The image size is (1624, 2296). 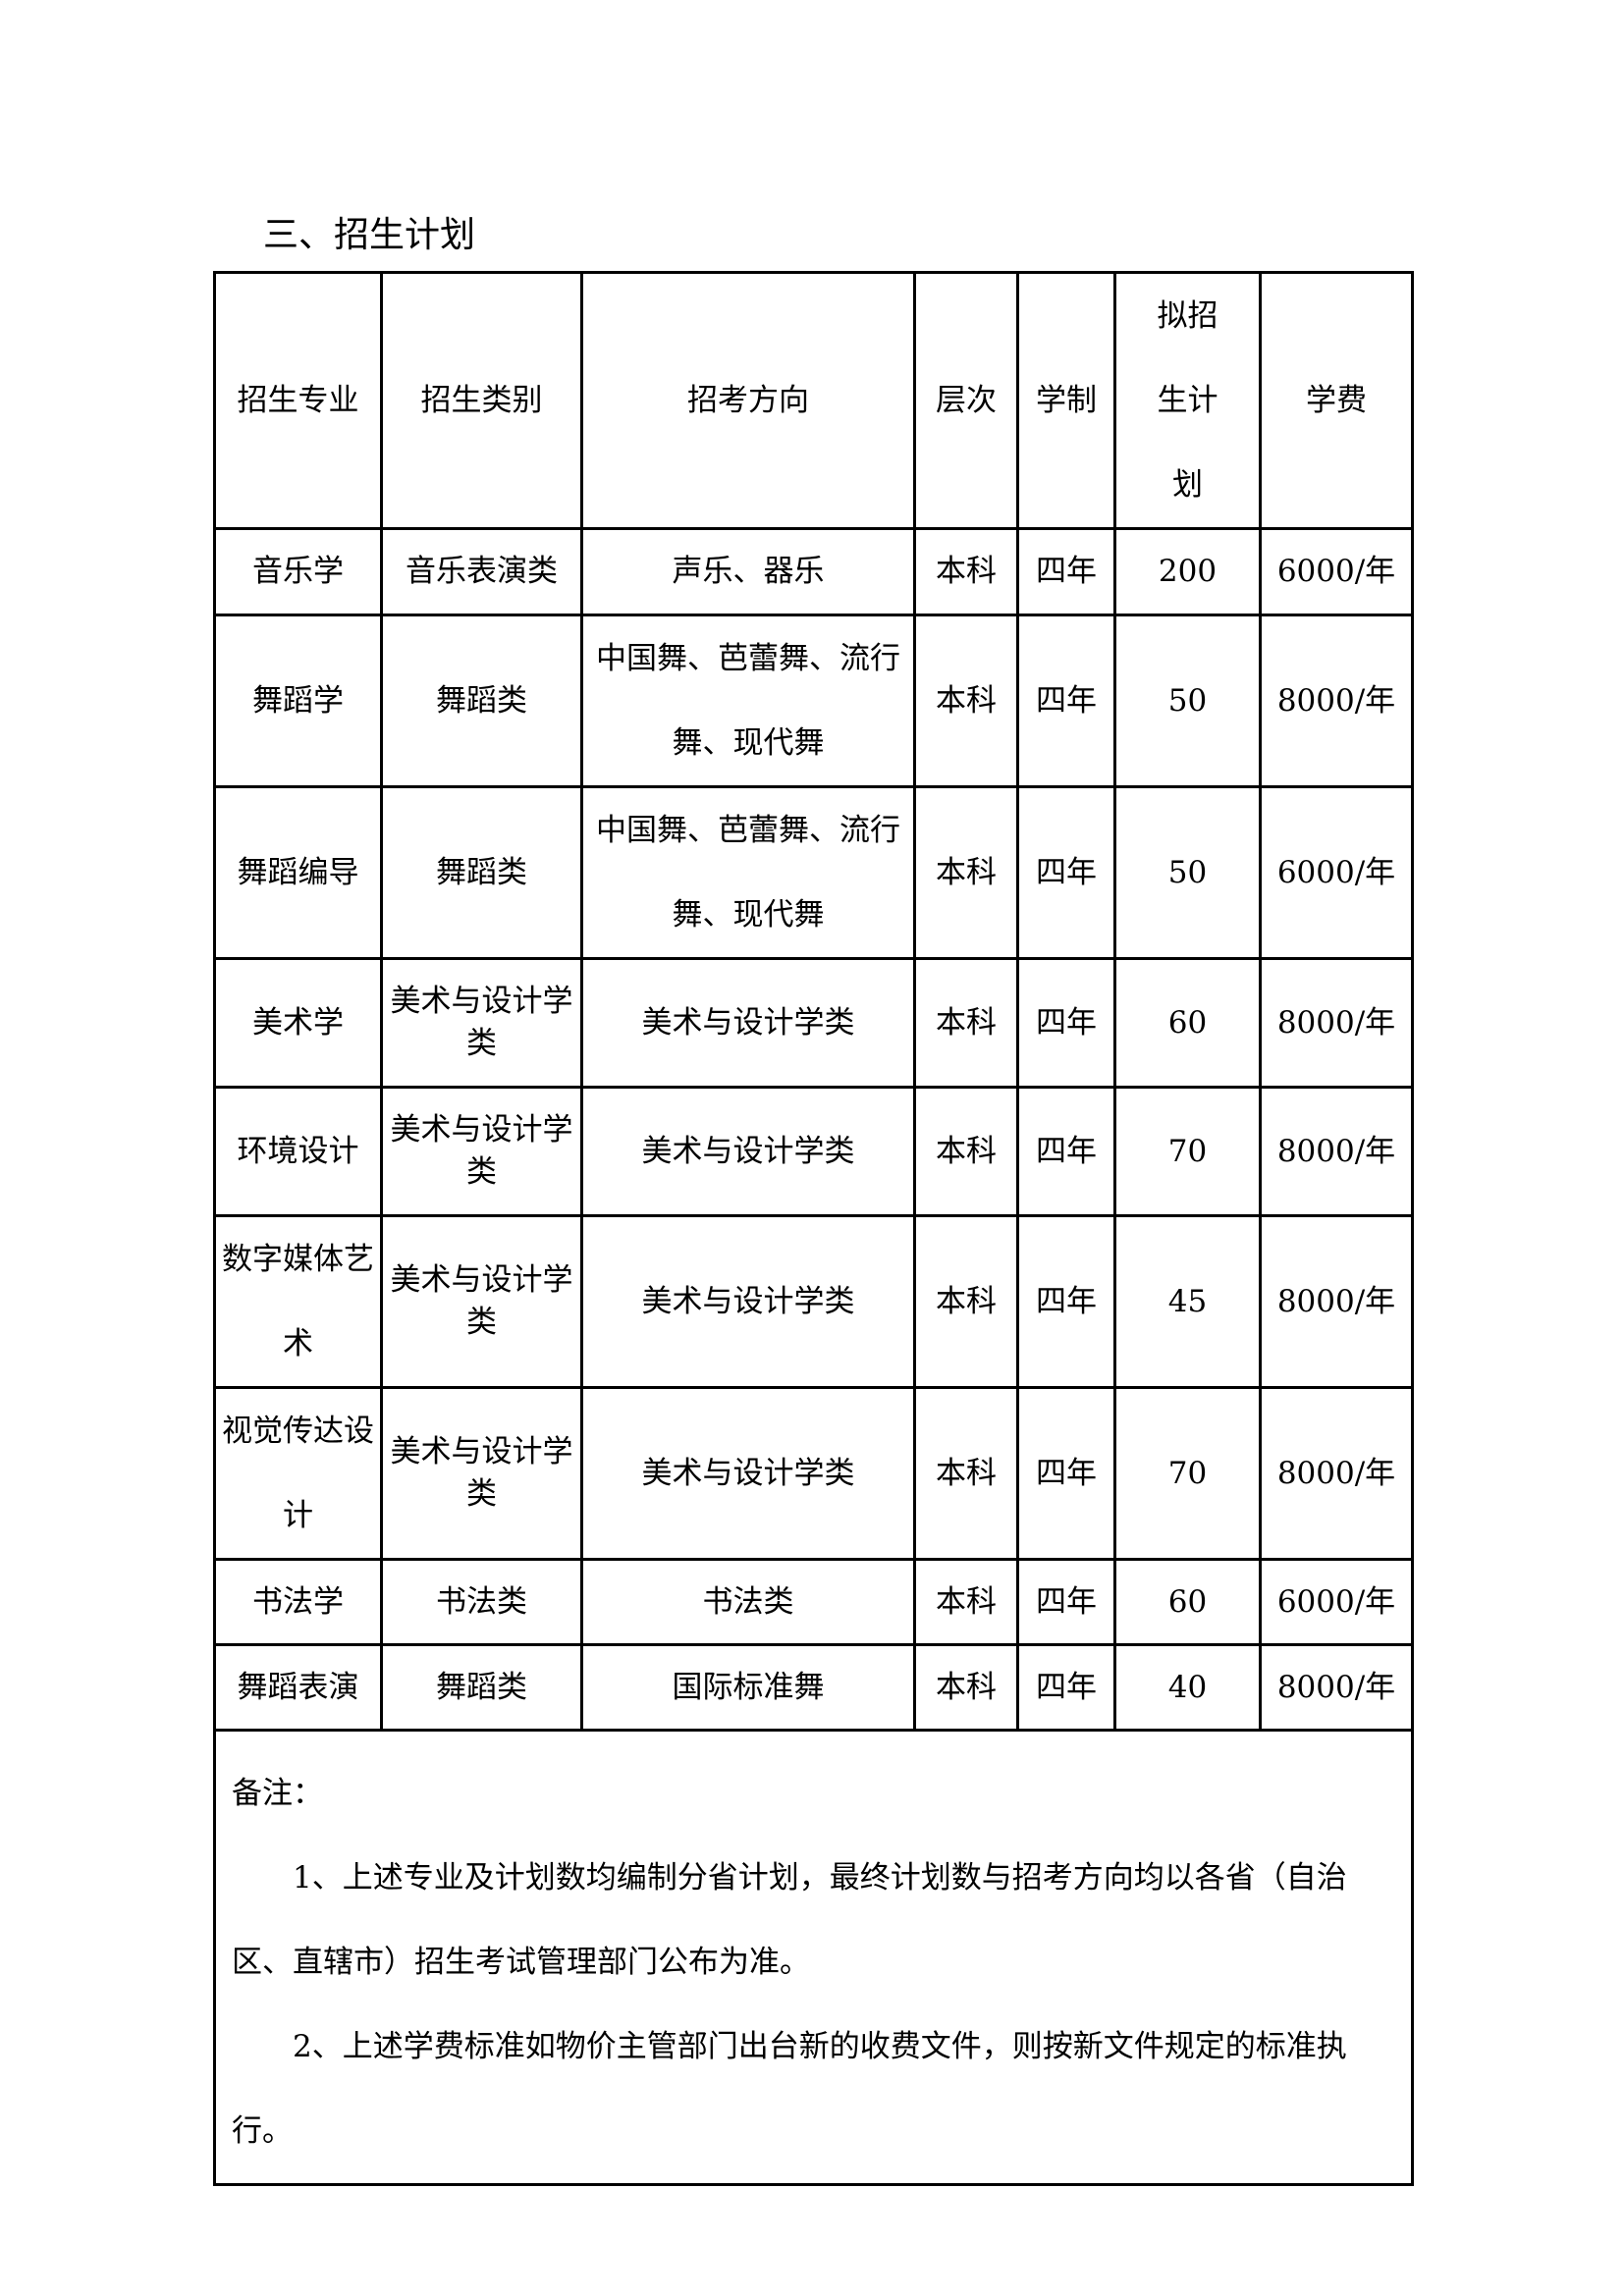 I want to click on table-cell: 视觉传达设计, so click(x=298, y=1473).